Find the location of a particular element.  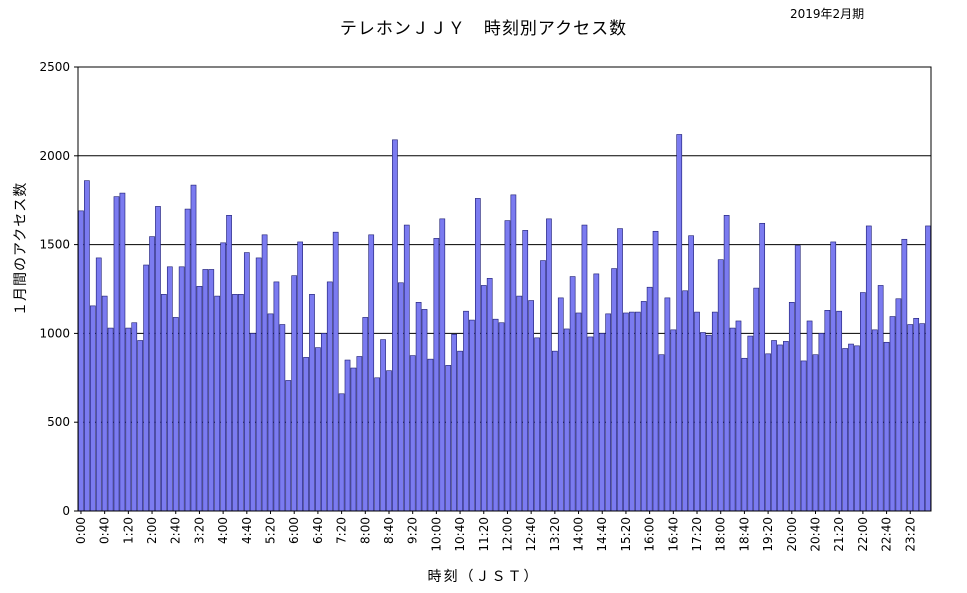

x-tick-label: 19:20 is located at coordinates (768, 534).